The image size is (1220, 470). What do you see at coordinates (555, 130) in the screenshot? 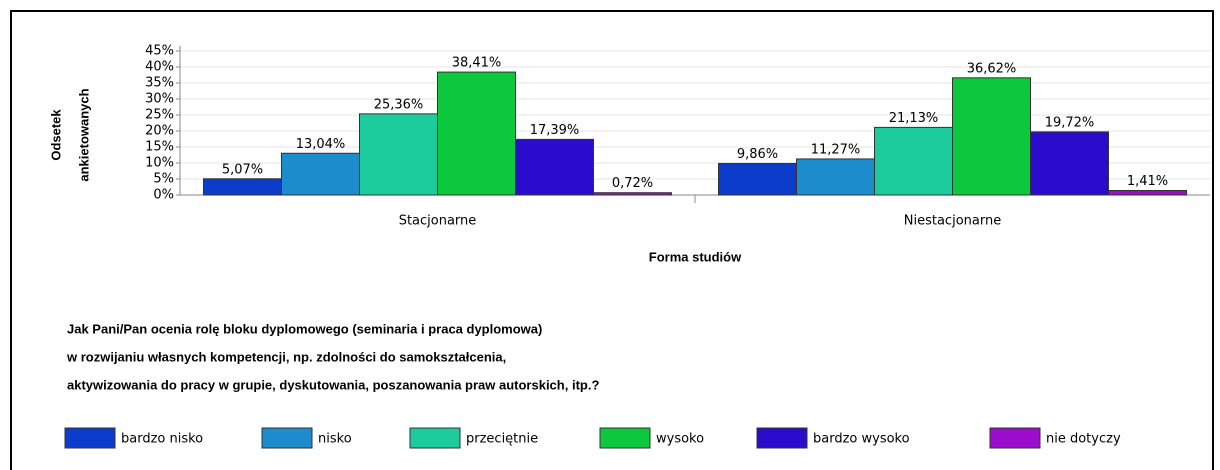
I see `data-label: 17,39%` at bounding box center [555, 130].